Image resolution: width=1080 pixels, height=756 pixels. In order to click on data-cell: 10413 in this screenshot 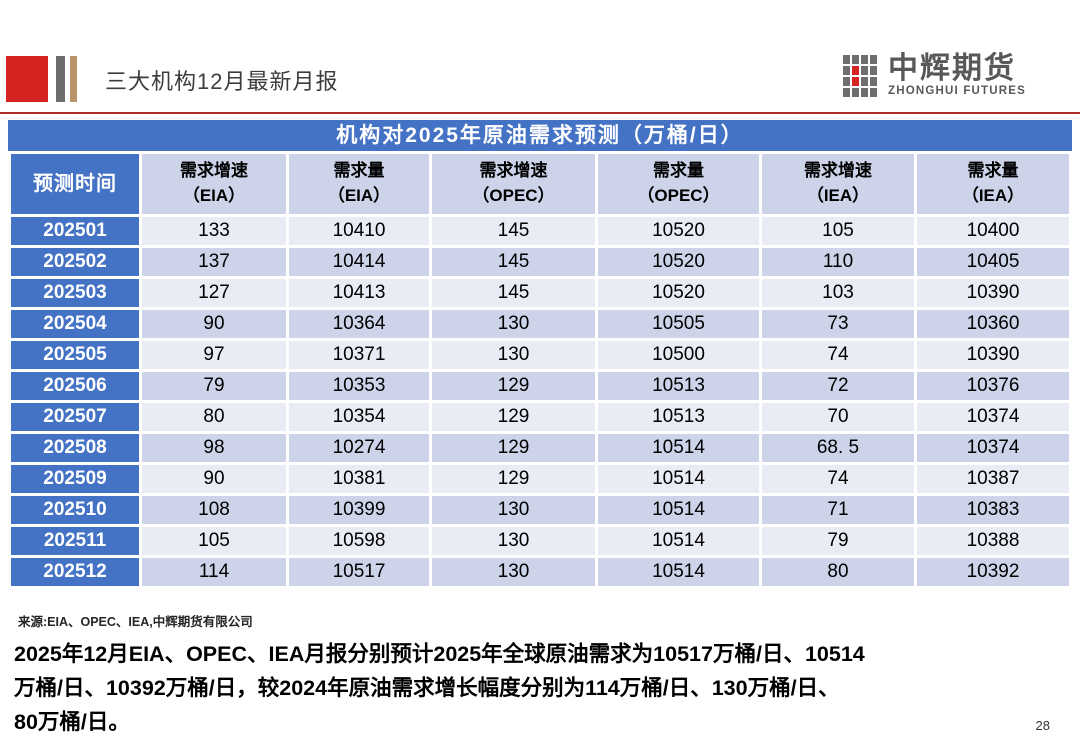, I will do `click(359, 293)`.